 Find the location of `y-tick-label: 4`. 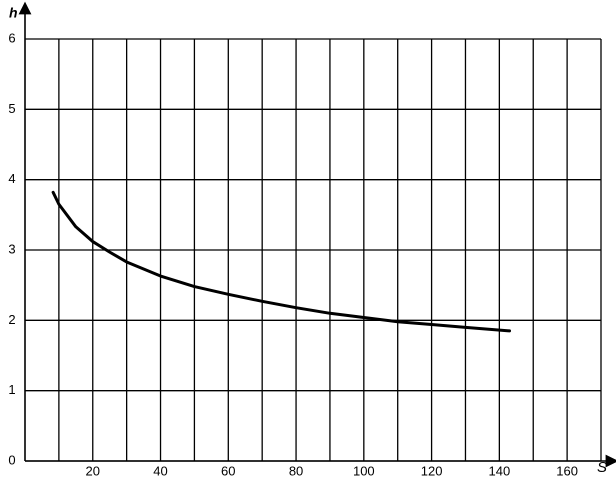

y-tick-label: 4 is located at coordinates (11, 178).